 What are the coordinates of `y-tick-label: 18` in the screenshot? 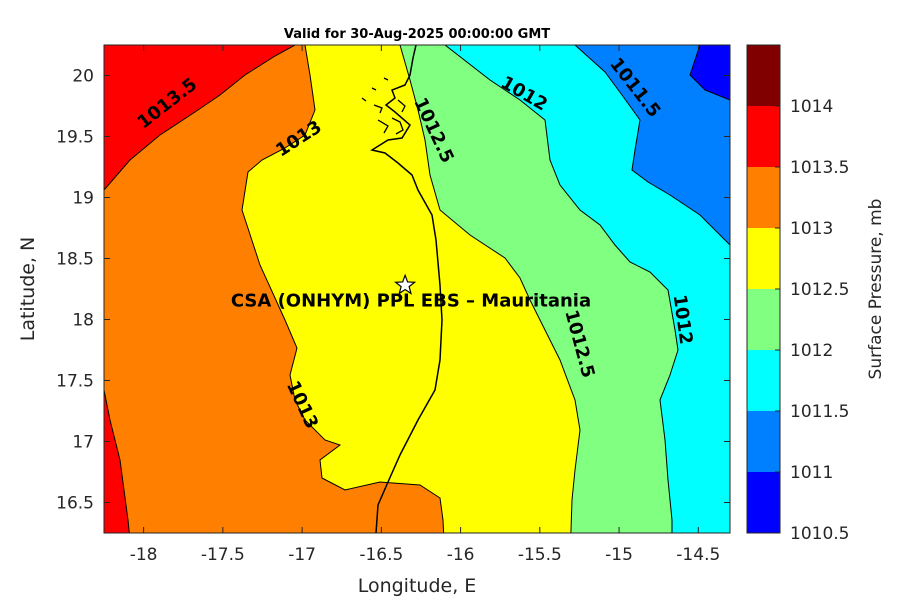 It's located at (83, 321).